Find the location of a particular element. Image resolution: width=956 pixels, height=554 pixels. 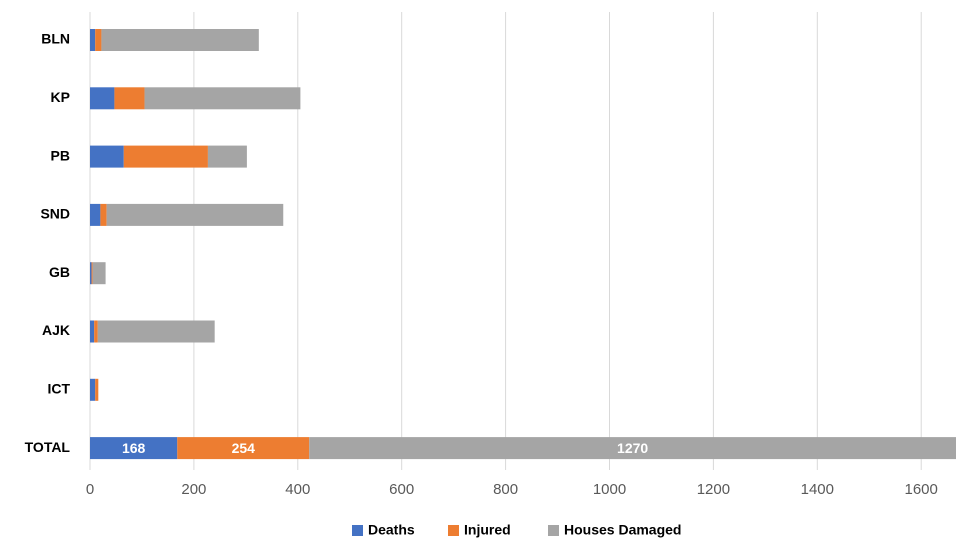

x-tick-label-600: 600 is located at coordinates (401, 489).